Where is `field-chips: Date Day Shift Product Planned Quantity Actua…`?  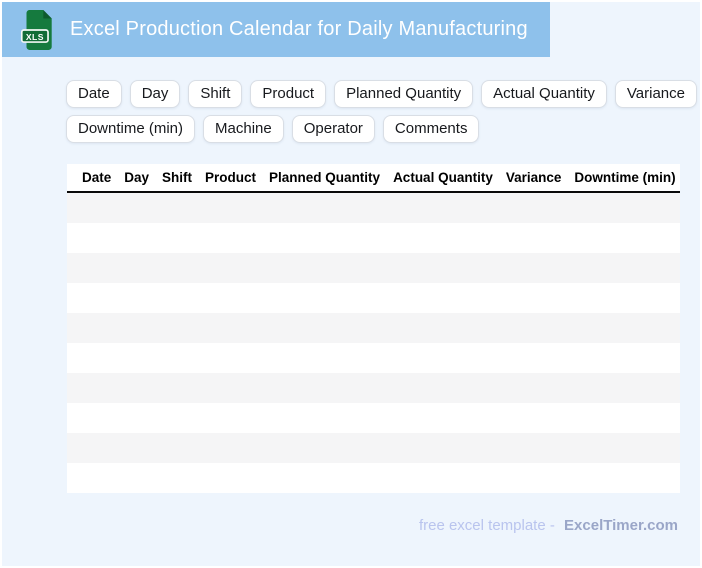
field-chips: Date Day Shift Product Planned Quantity Actua… is located at coordinates (381, 115).